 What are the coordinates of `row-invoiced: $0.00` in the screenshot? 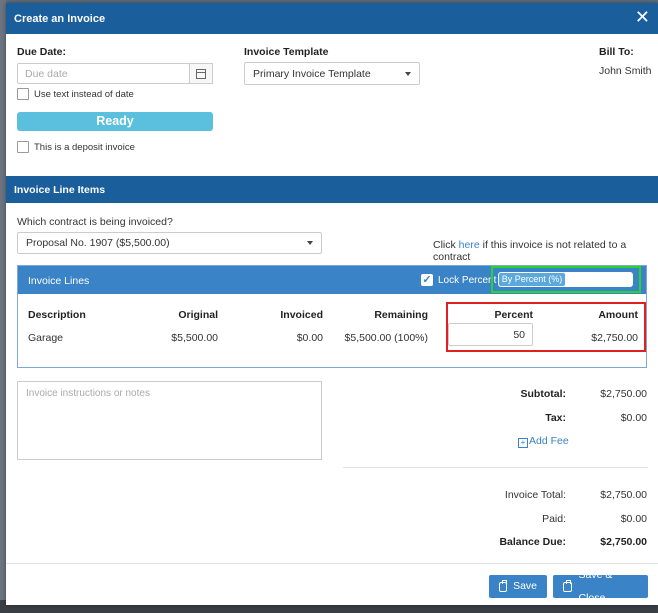 It's located at (309, 338).